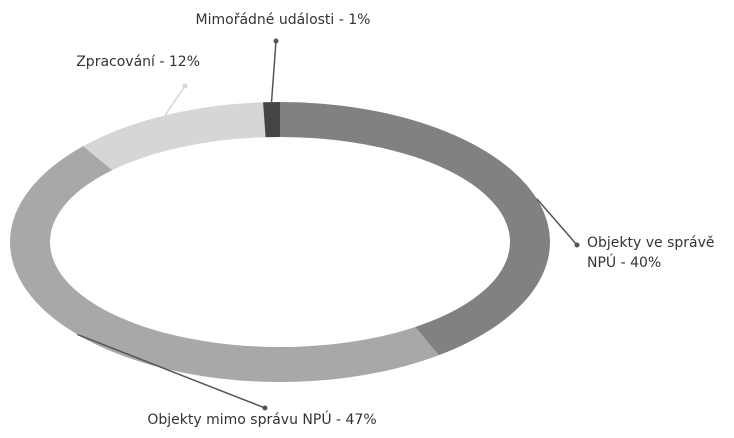 The height and width of the screenshot is (438, 734). I want to click on slice-label: Objekty mimo správu NPÚ - 47%, so click(262, 420).